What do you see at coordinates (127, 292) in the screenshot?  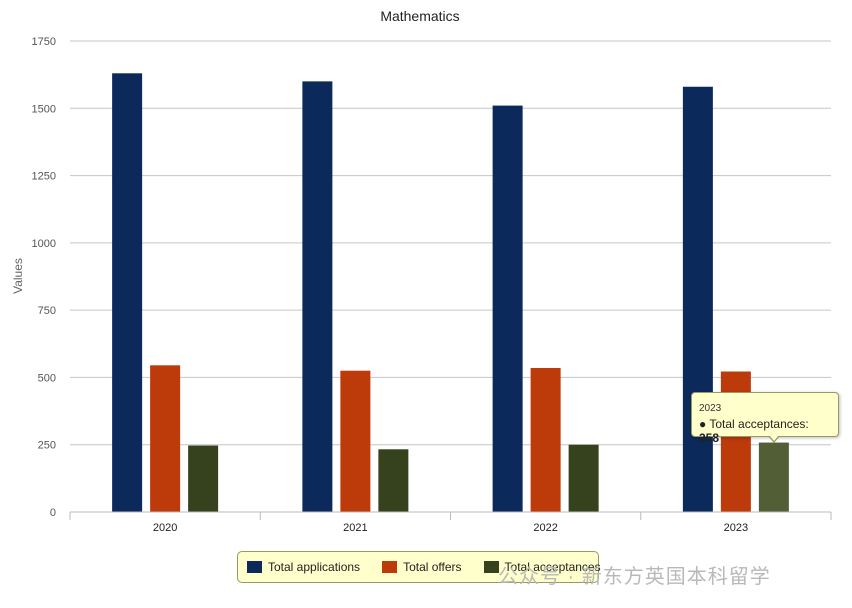 I see `bar-total-applications-2020` at bounding box center [127, 292].